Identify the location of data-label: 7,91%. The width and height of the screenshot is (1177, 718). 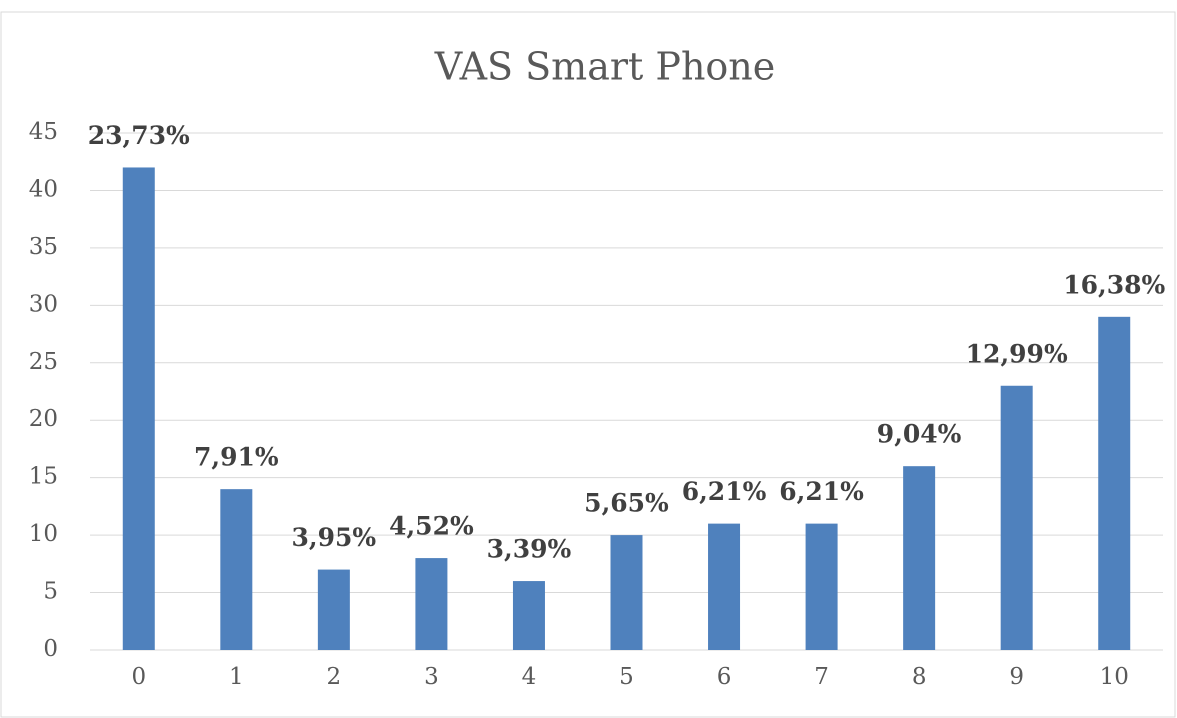
(236, 457).